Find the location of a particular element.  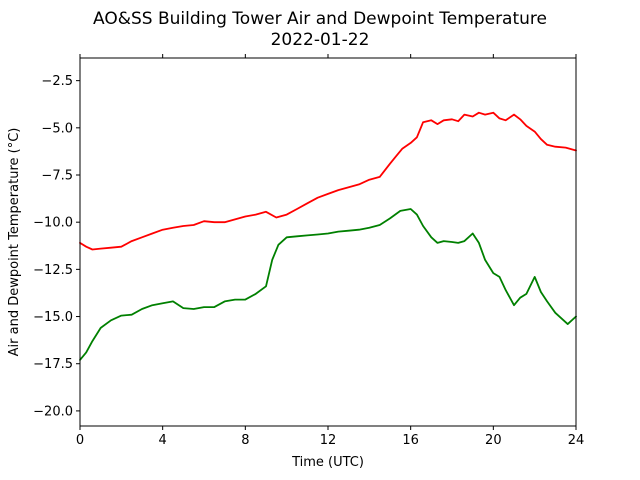

y-tick-label: −7.5 is located at coordinates (57, 176).